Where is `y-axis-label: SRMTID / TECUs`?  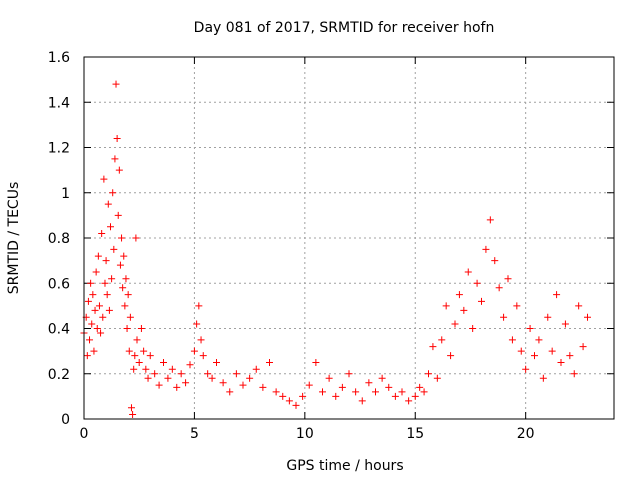 y-axis-label: SRMTID / TECUs is located at coordinates (14, 238).